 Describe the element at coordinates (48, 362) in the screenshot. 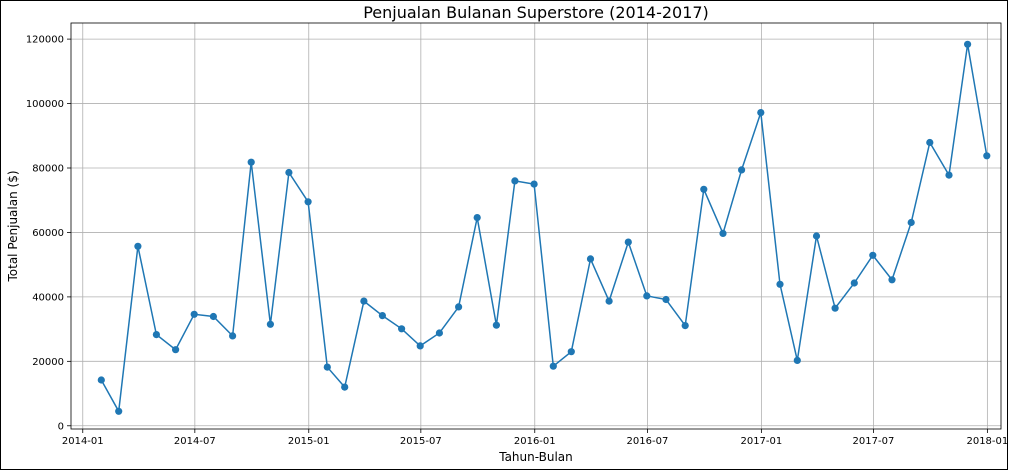

I see `y-tick-label: 20000` at that location.